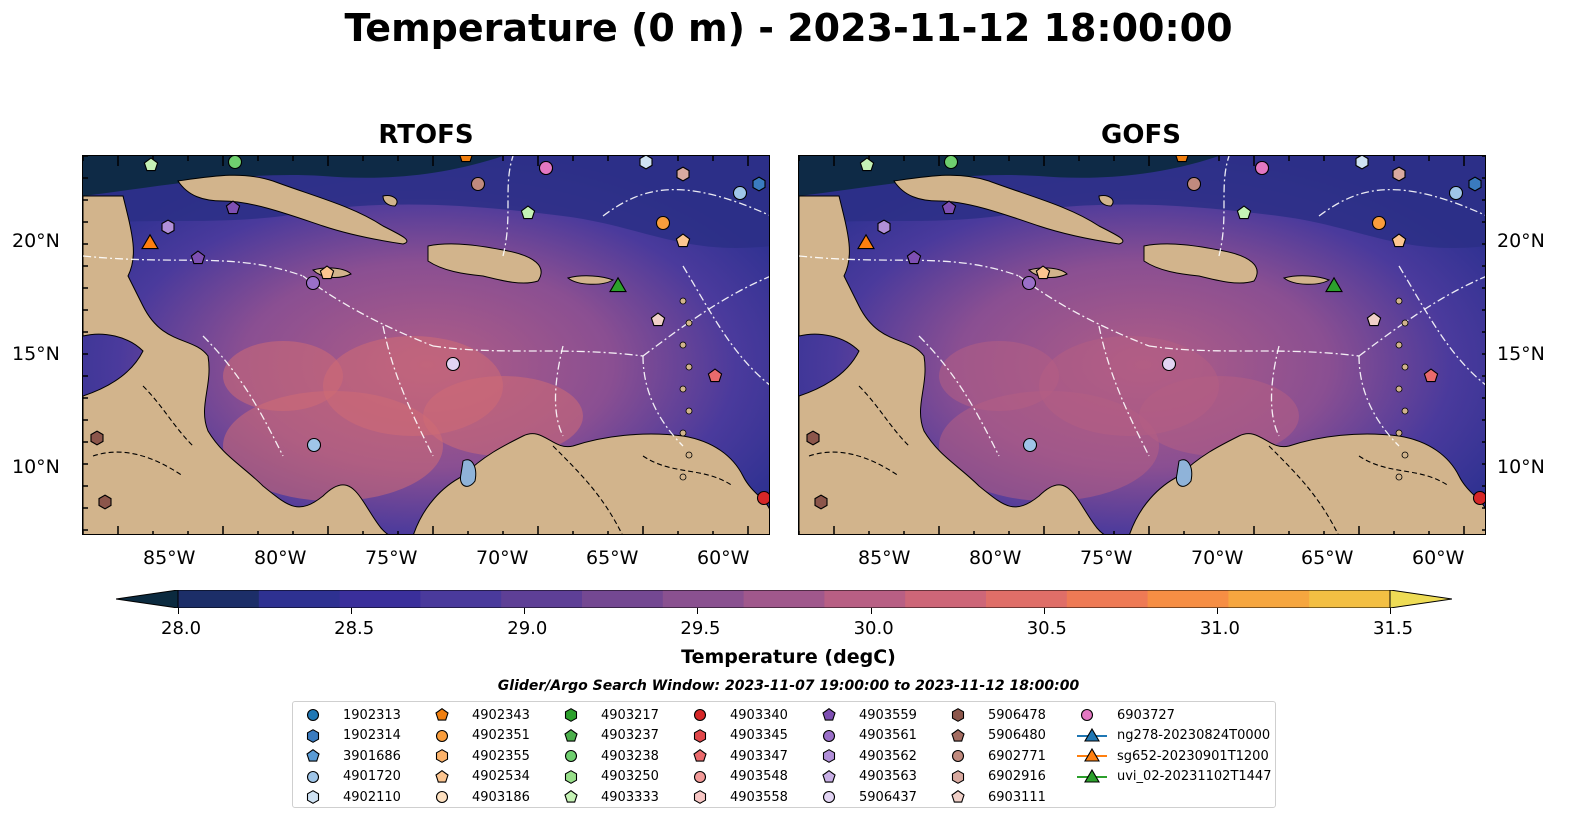 This screenshot has height=826, width=1577. What do you see at coordinates (1146, 715) in the screenshot?
I see `legend-label: 6903727` at bounding box center [1146, 715].